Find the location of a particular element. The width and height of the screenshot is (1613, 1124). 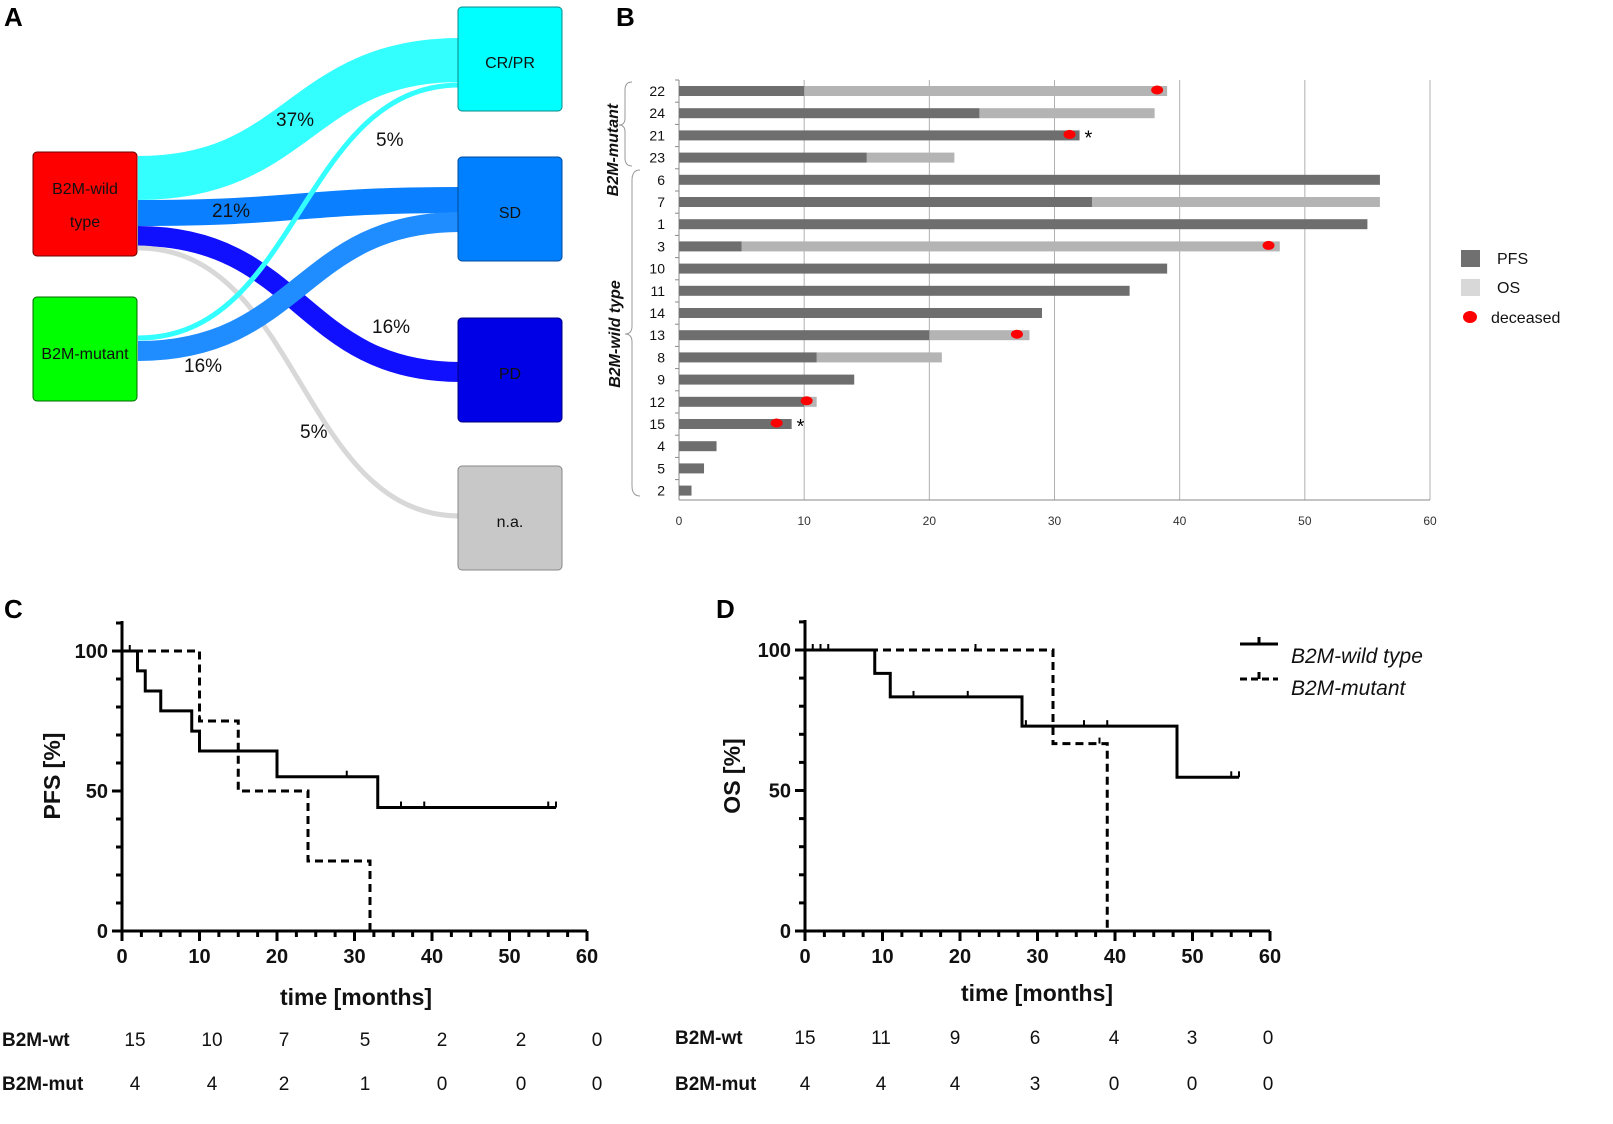

km-os-xlabel: time [months] is located at coordinates (1037, 993).